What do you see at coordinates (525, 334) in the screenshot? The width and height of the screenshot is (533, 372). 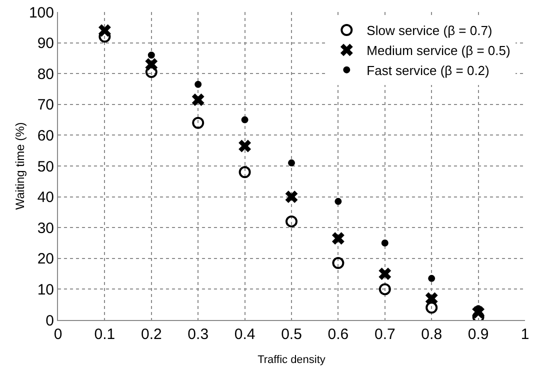 I see `x-tick-label: 1` at bounding box center [525, 334].